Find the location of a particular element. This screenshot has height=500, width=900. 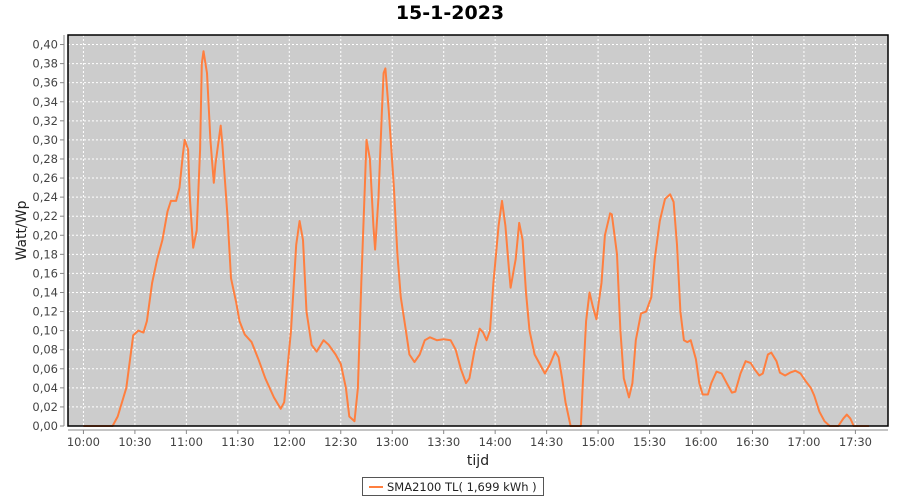

x-tick-label: 10:00 is located at coordinates (83, 442).